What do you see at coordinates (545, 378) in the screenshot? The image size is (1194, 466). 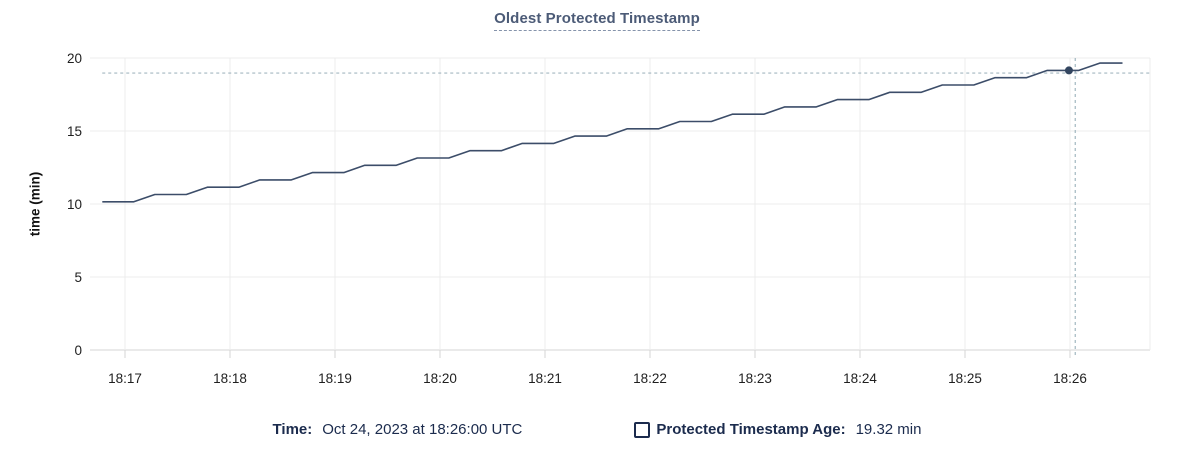 I see `x-tick-label: 18:21` at bounding box center [545, 378].